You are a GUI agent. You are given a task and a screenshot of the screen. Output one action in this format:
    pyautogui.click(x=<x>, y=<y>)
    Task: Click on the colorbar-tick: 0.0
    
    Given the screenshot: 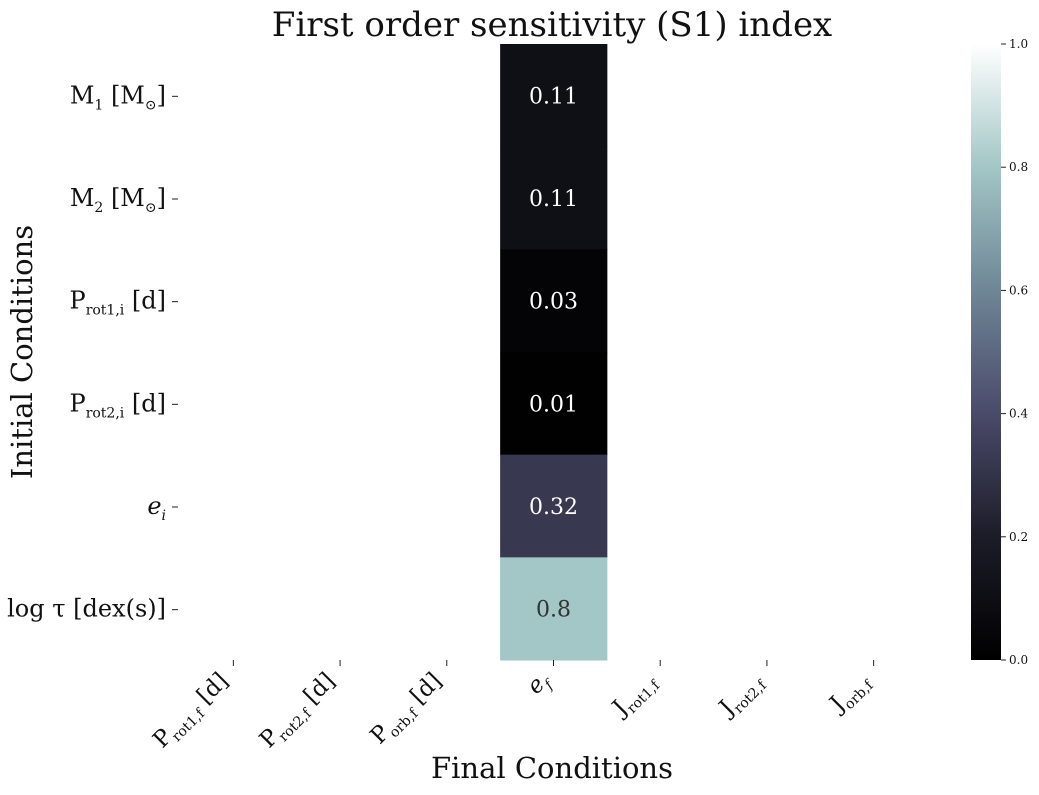 What is the action you would take?
    pyautogui.click(x=1014, y=660)
    